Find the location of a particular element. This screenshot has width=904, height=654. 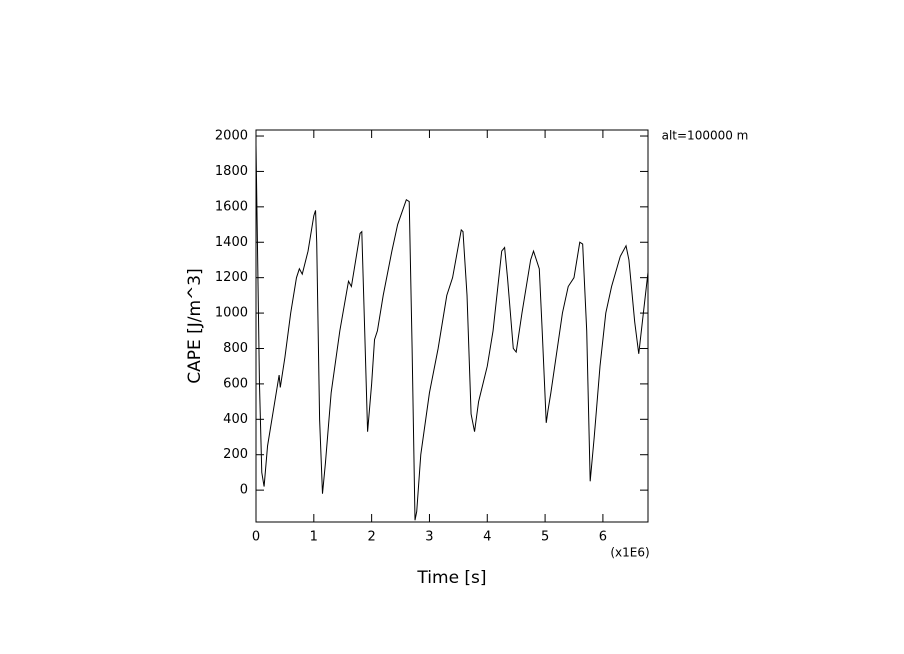

x-tick-label: 2 is located at coordinates (371, 537).